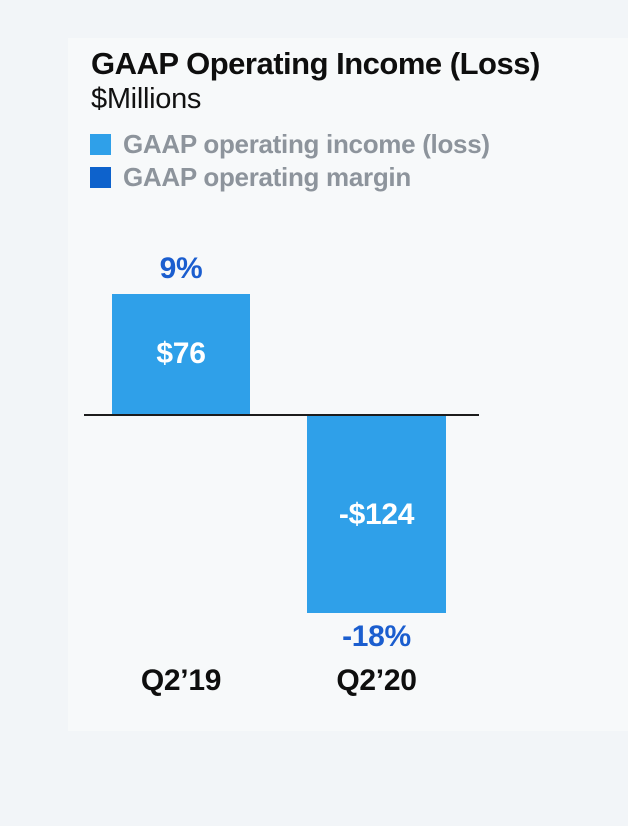 This screenshot has width=628, height=826. Describe the element at coordinates (376, 636) in the screenshot. I see `margin-label-q2-20: -18%` at that location.